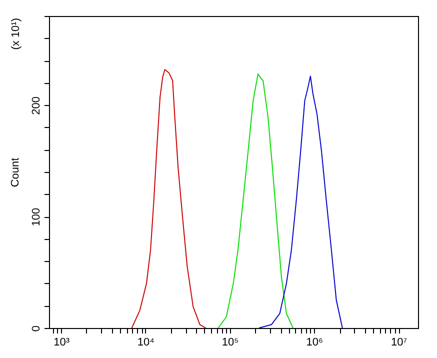 This screenshot has width=437, height=358. Describe the element at coordinates (16, 34) in the screenshot. I see `text: (x 10¹)` at that location.